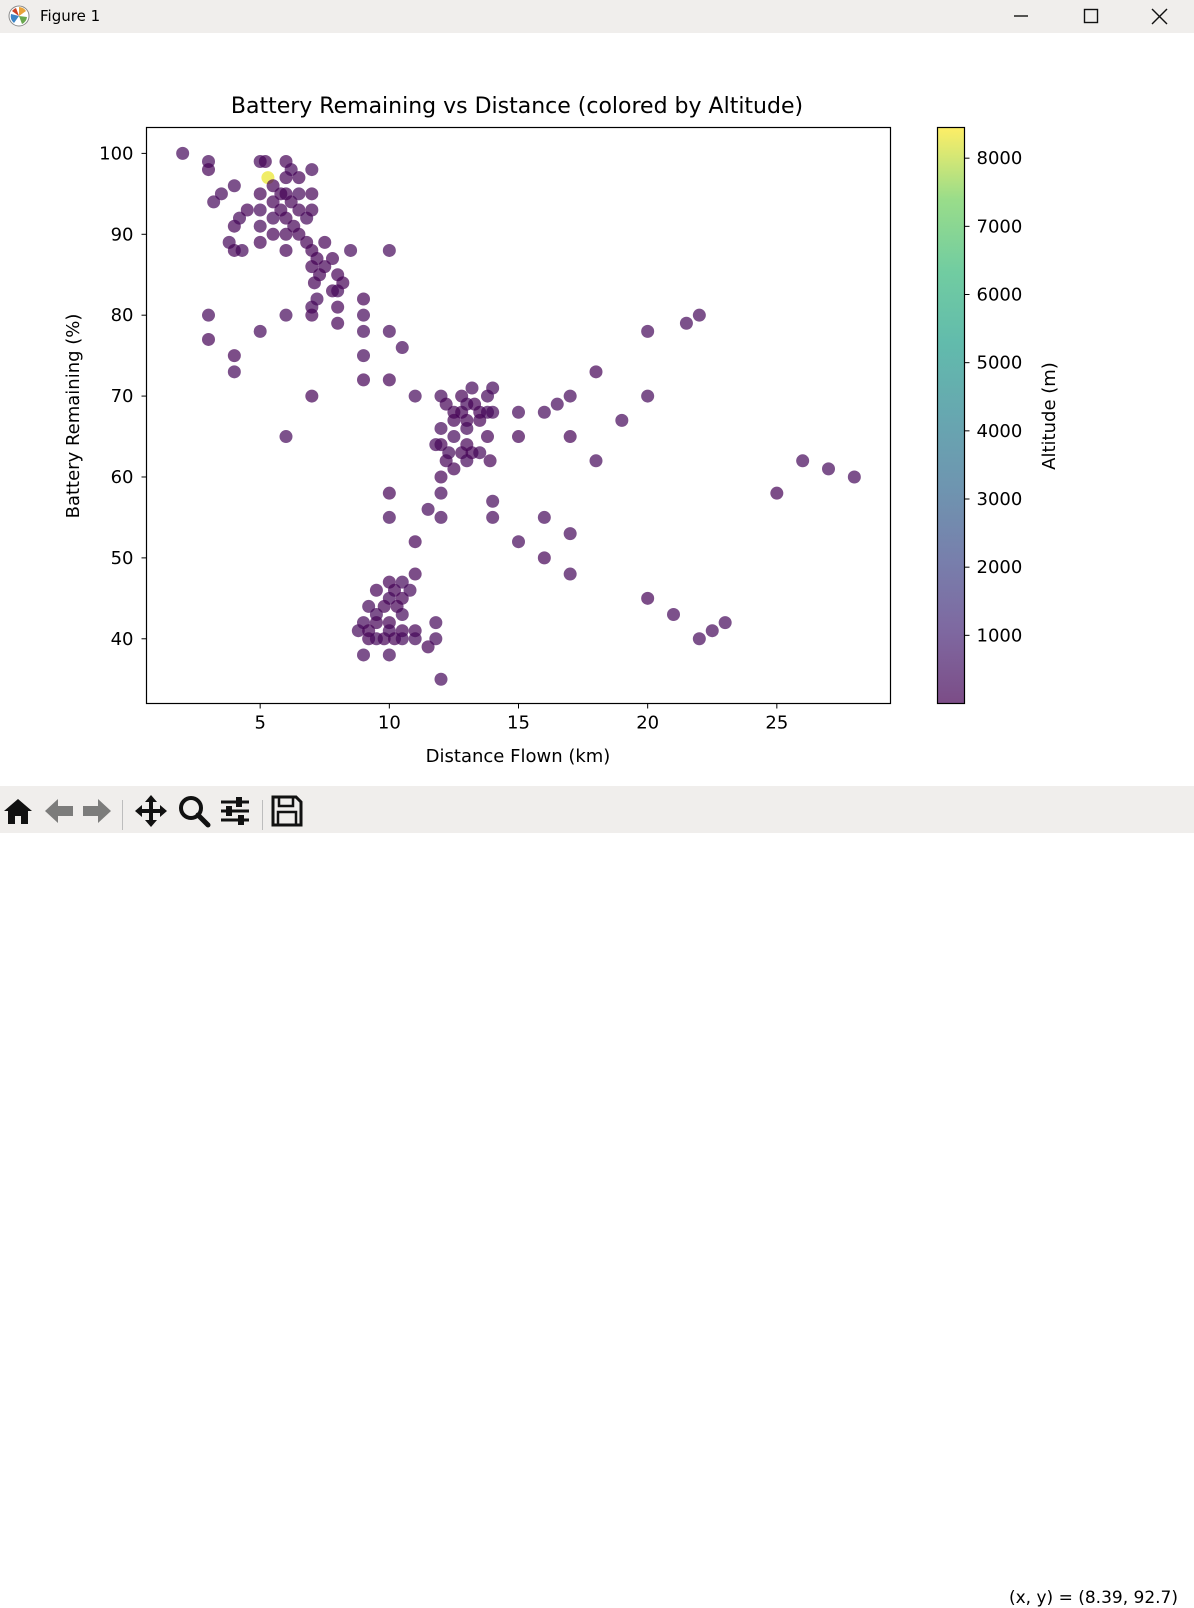 The height and width of the screenshot is (1608, 1194). I want to click on close-button, so click(1159, 16).